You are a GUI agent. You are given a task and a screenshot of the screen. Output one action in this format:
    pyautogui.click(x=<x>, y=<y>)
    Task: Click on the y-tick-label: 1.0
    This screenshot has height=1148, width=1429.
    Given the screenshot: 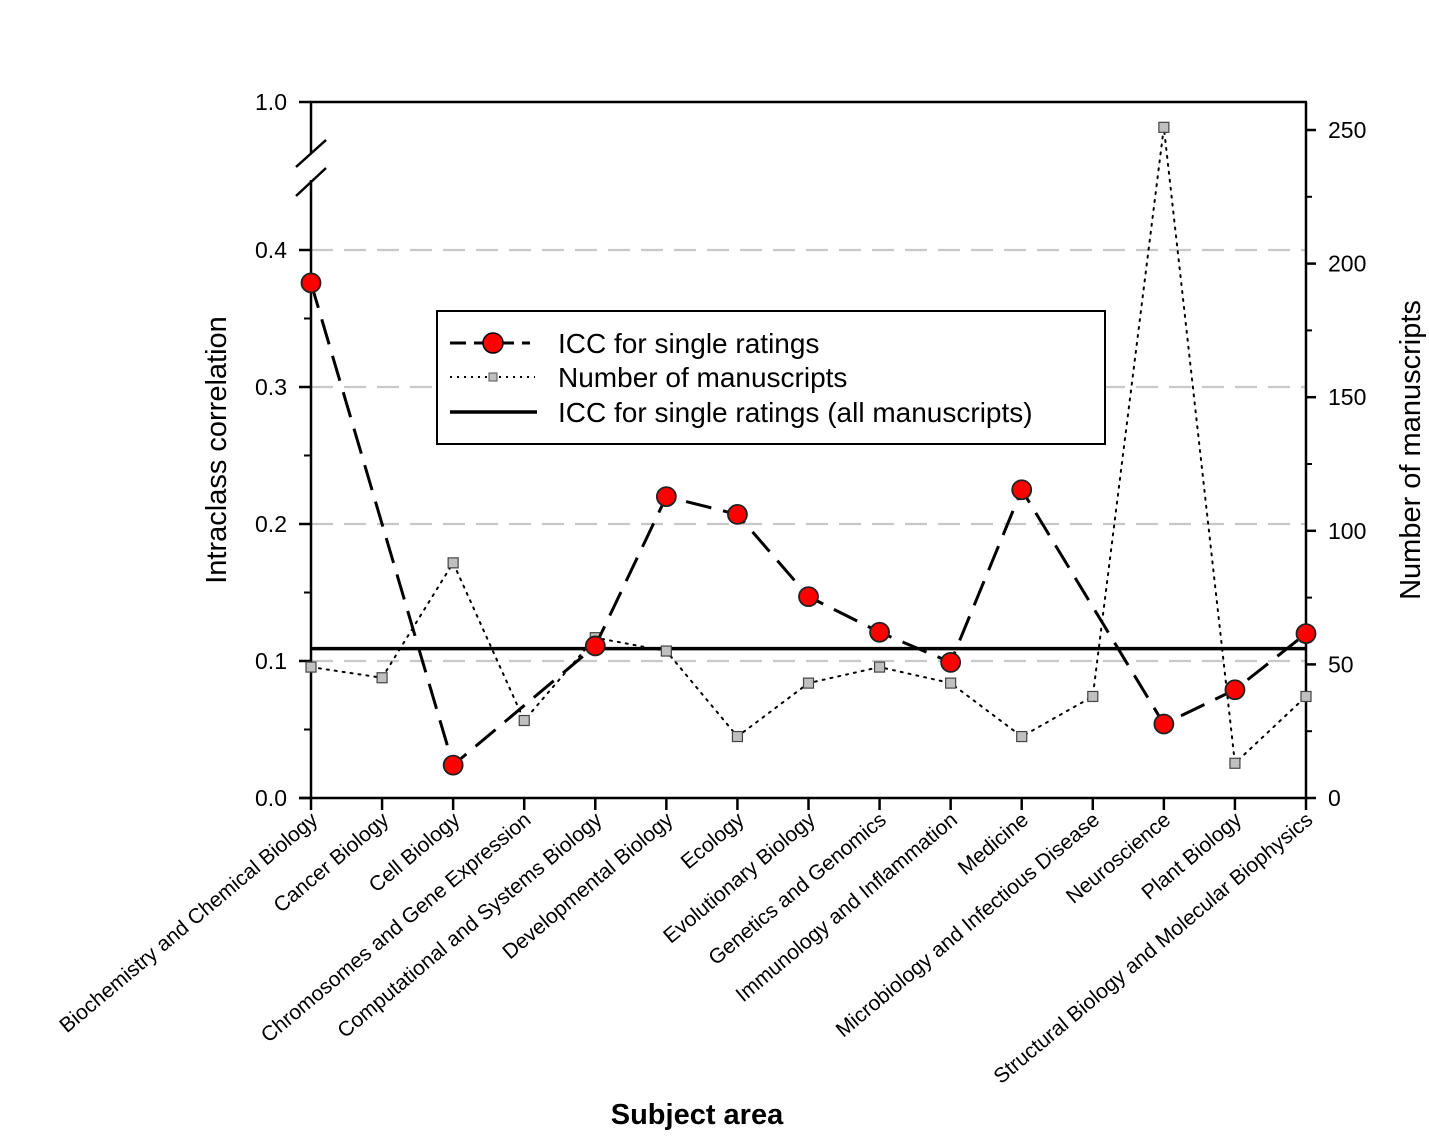 What is the action you would take?
    pyautogui.click(x=271, y=102)
    